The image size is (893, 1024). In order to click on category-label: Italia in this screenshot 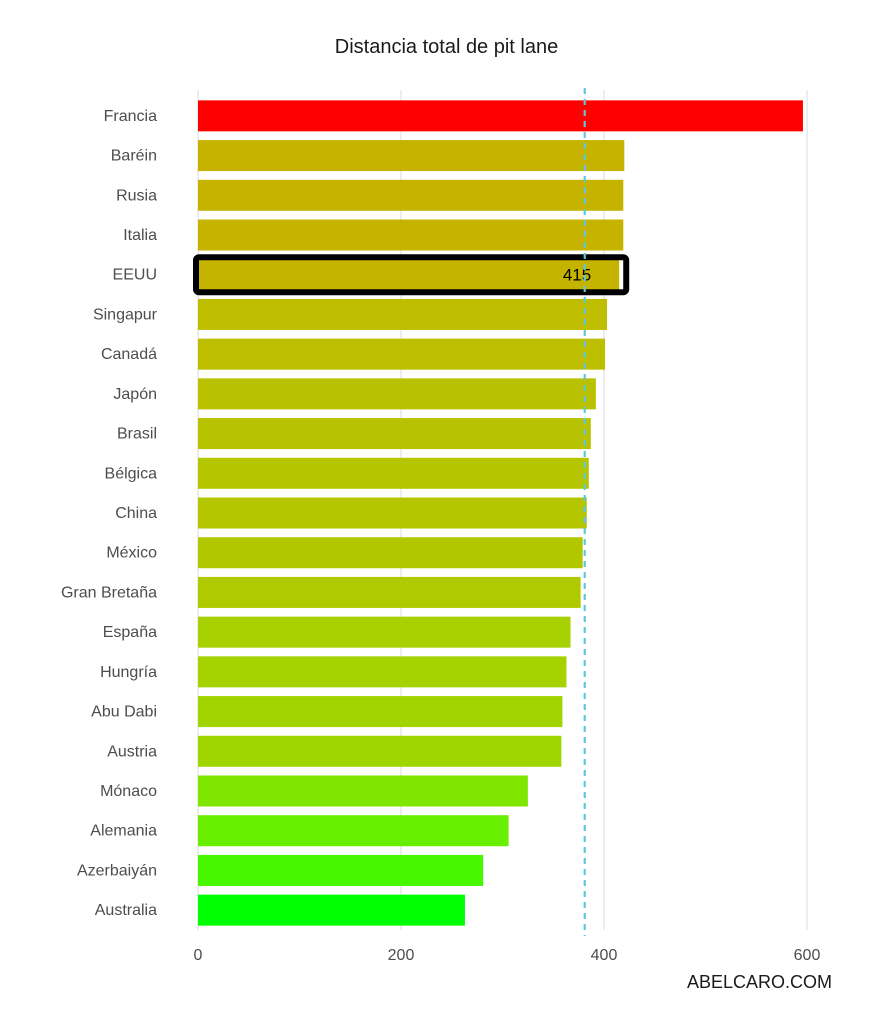, I will do `click(140, 235)`.